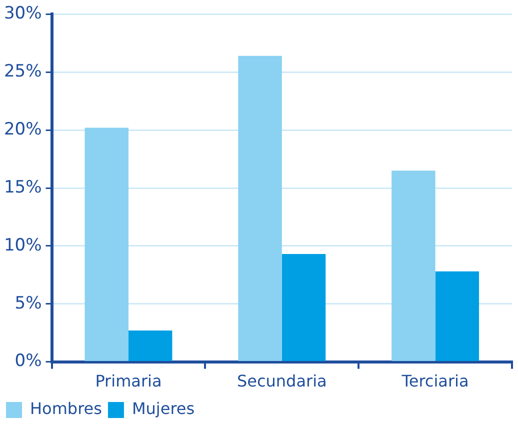 Image resolution: width=518 pixels, height=428 pixels. What do you see at coordinates (281, 381) in the screenshot?
I see `x-tick-label: Secundaria` at bounding box center [281, 381].